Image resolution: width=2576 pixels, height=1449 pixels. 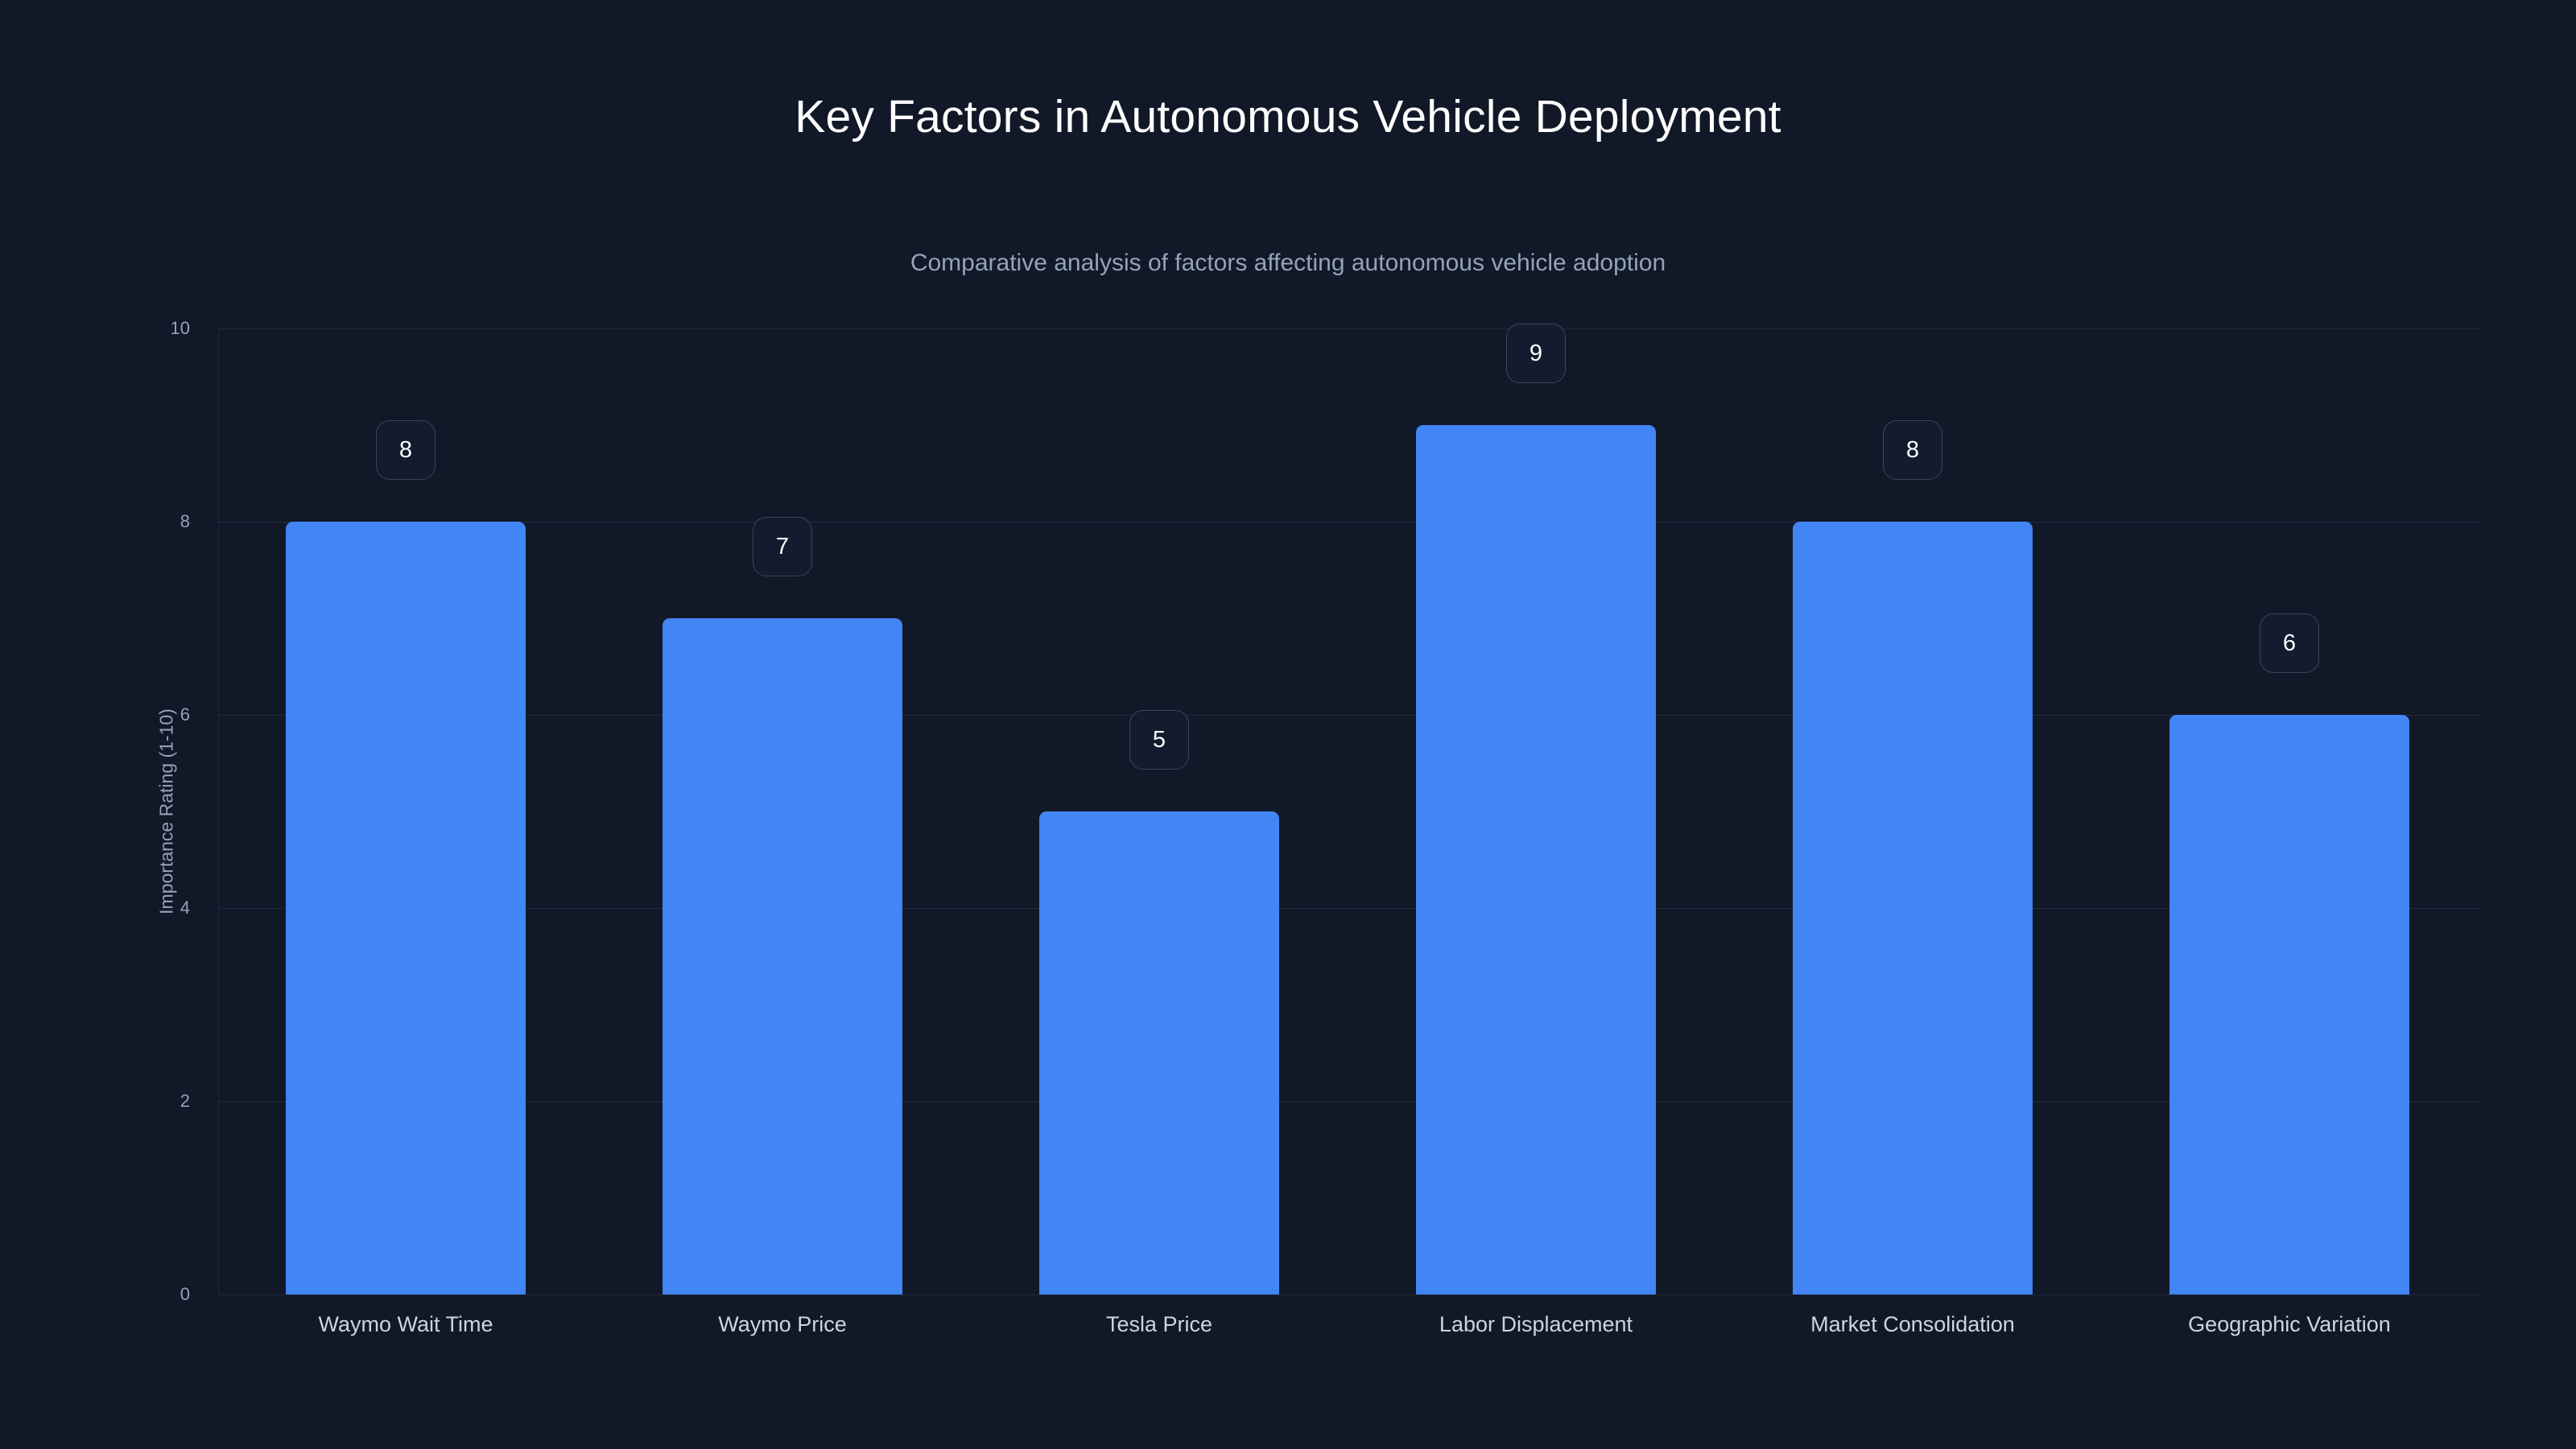 What do you see at coordinates (1159, 1324) in the screenshot?
I see `x-axis-tick-label: Tesla Price` at bounding box center [1159, 1324].